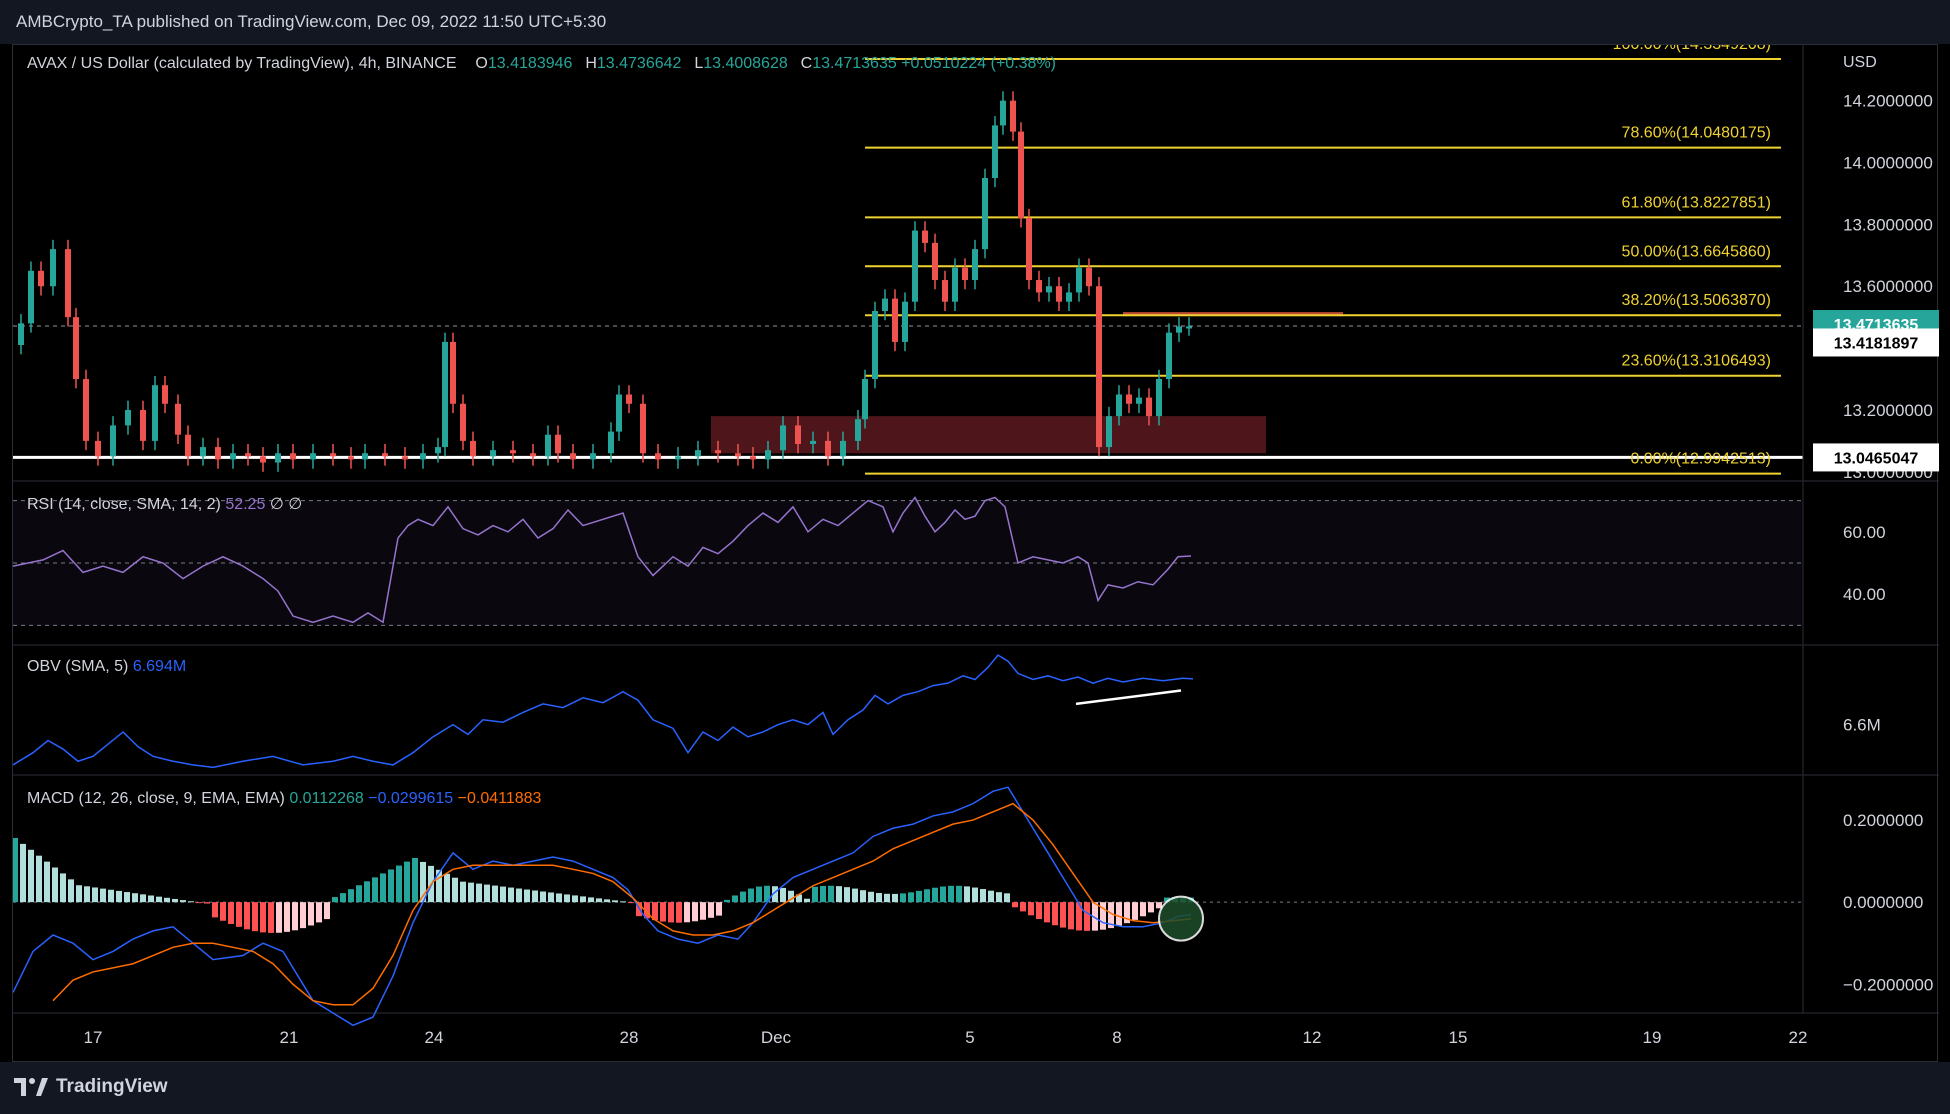 The width and height of the screenshot is (1950, 1114). What do you see at coordinates (1696, 202) in the screenshot?
I see `fib-level-label: 61.80%(13.8227851)` at bounding box center [1696, 202].